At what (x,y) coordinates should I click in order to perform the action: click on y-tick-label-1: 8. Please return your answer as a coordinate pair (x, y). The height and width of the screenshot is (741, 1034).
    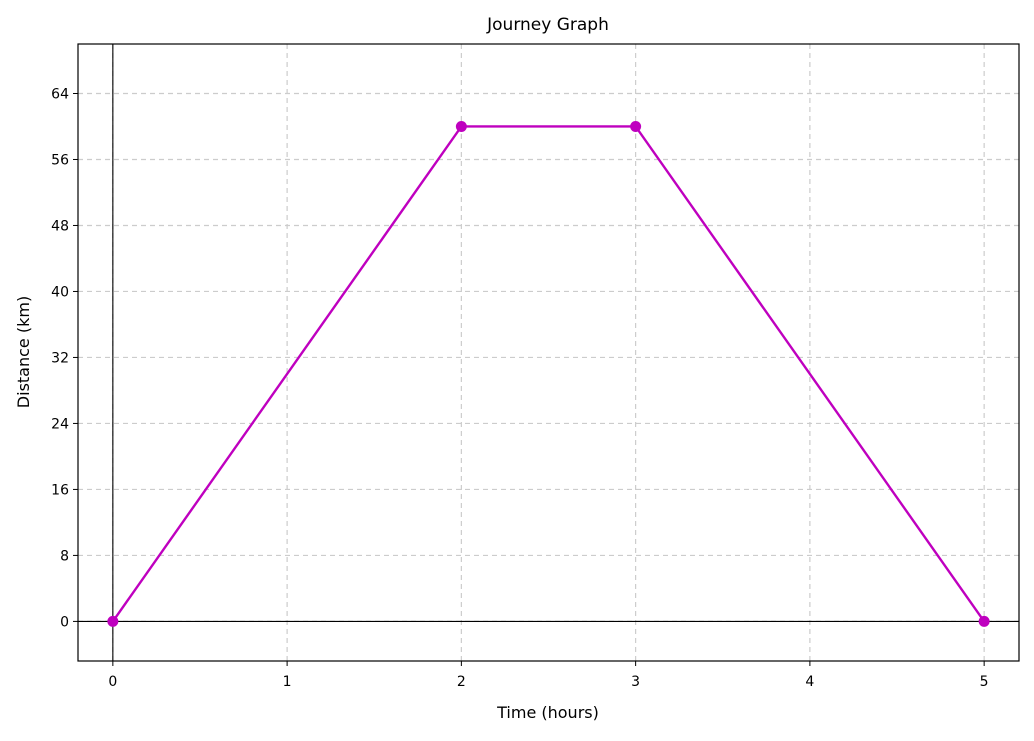
    Looking at the image, I should click on (64, 556).